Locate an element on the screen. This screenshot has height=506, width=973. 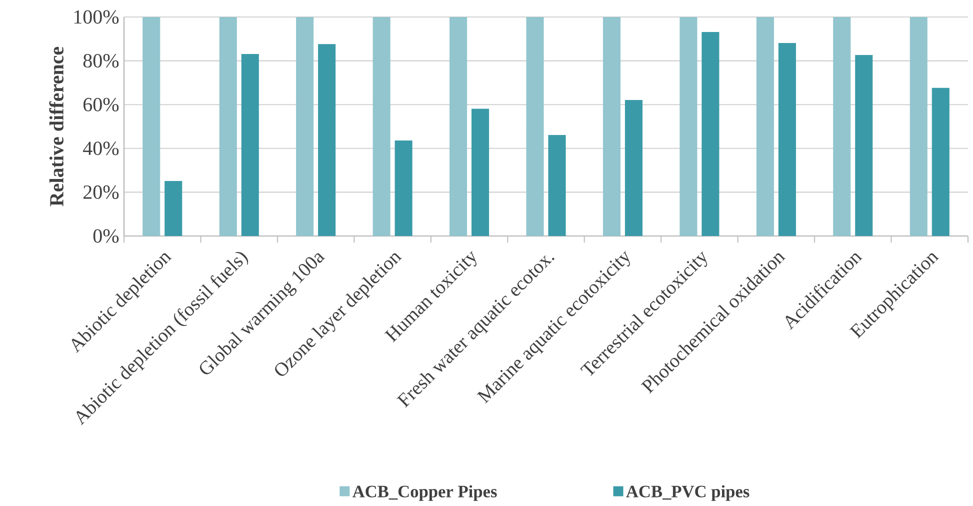
y-axis-title: Relative difference is located at coordinates (56, 126).